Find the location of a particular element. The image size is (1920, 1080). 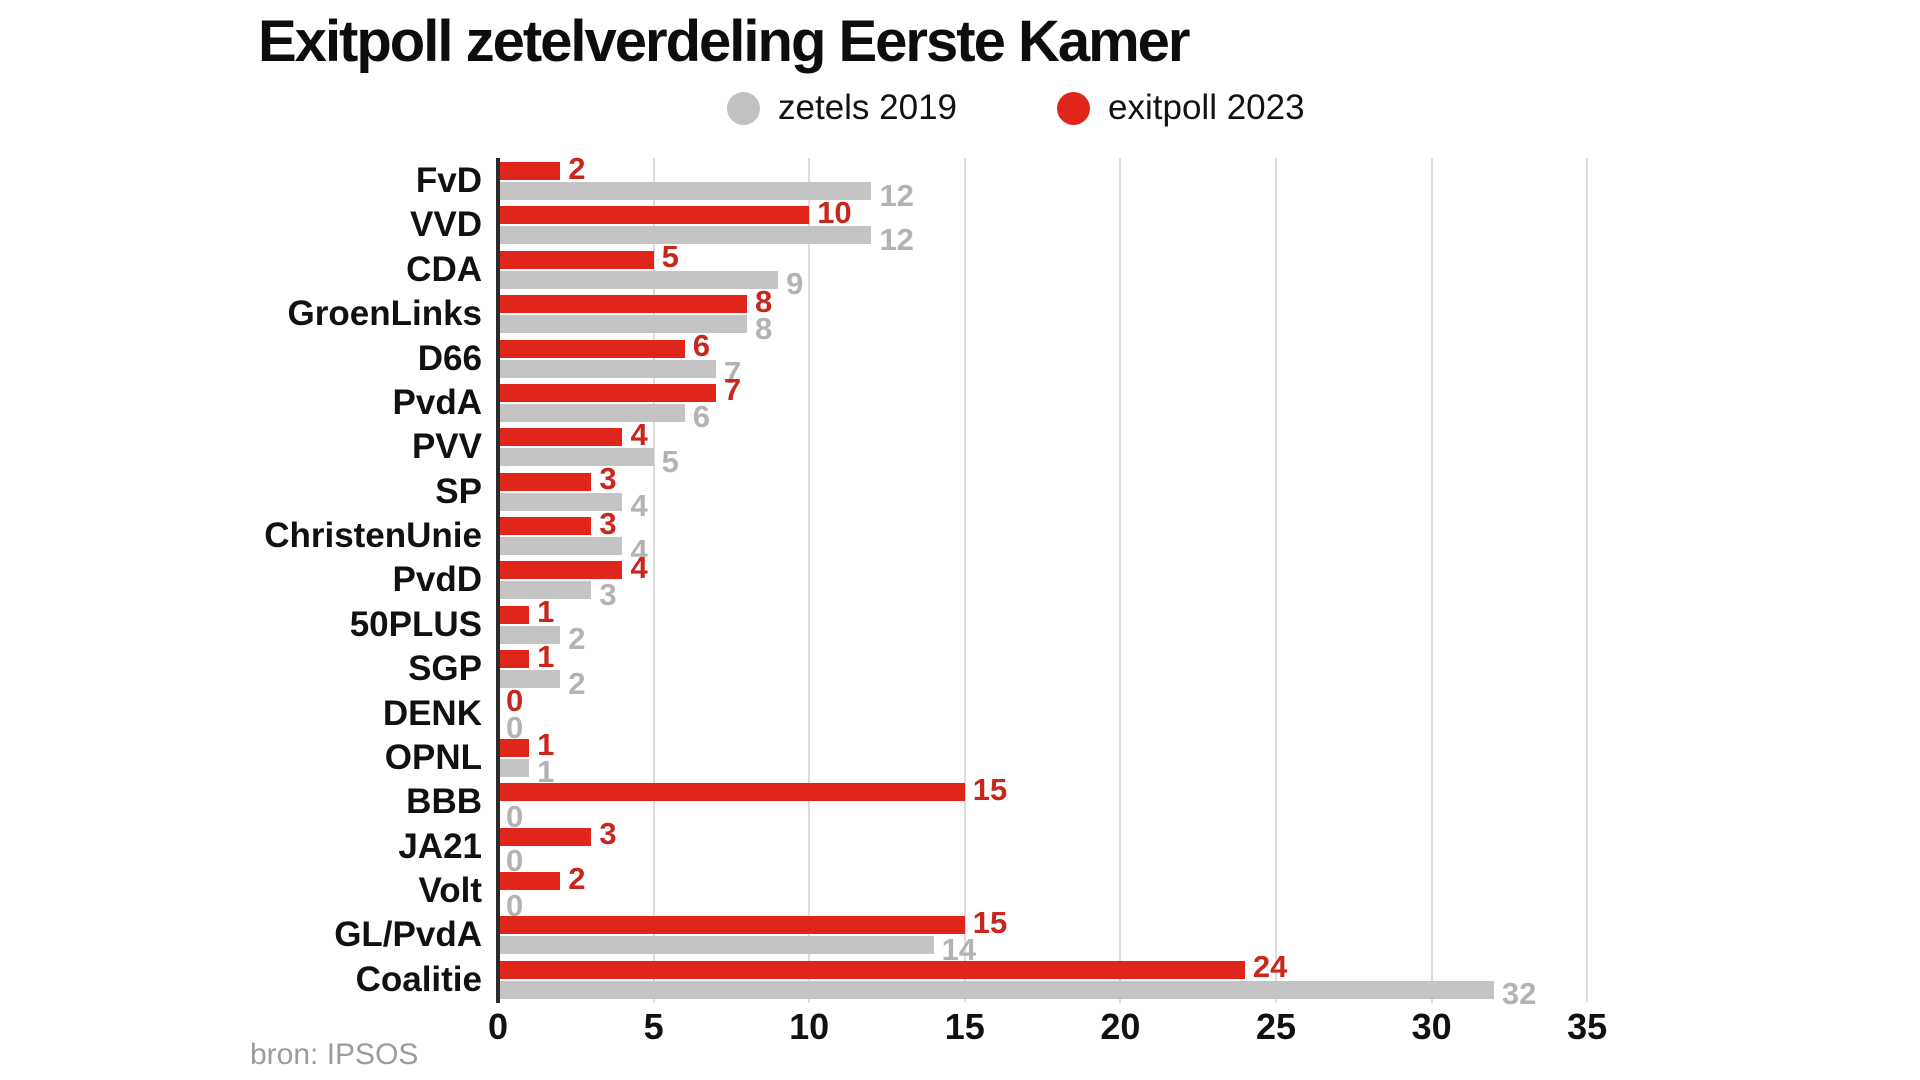

source-note: bron: IPSOS is located at coordinates (334, 1054).